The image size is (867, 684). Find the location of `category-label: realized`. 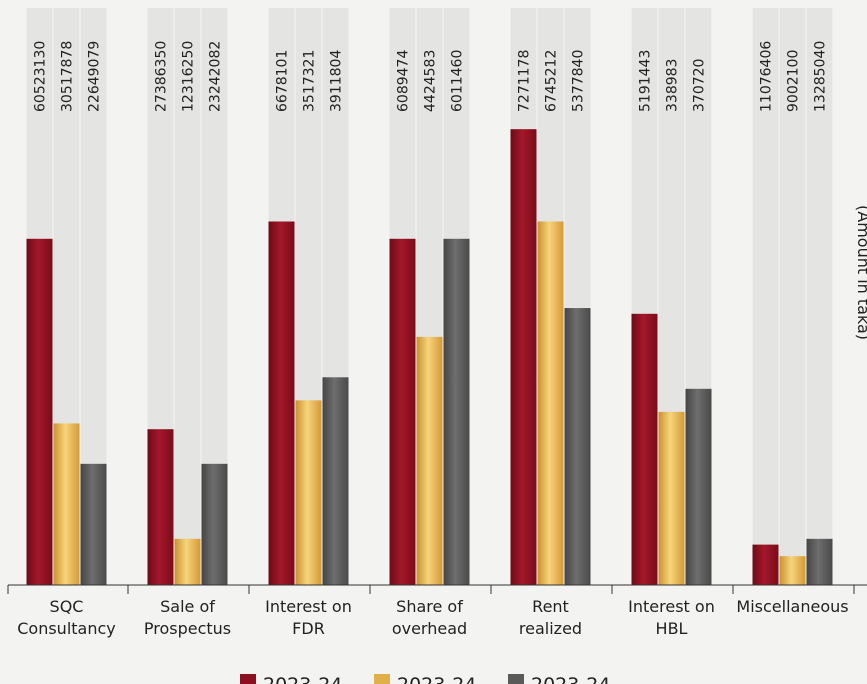

category-label: realized is located at coordinates (550, 628).